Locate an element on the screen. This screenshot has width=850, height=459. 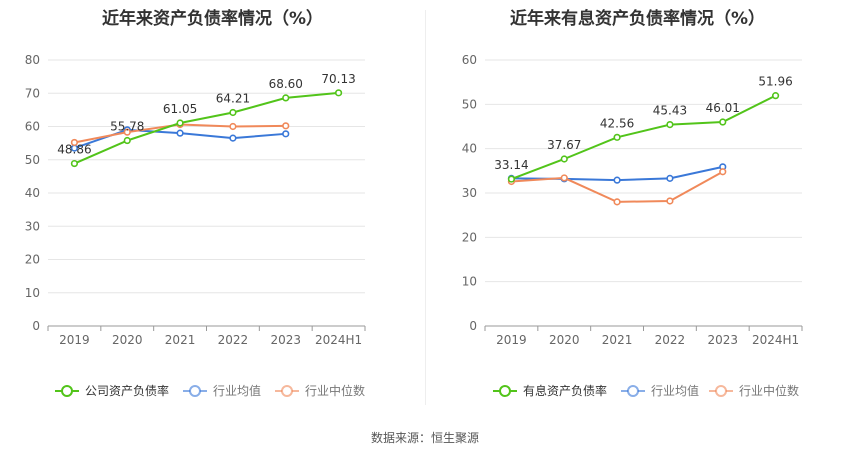
chart-title: 近年来资产负债率情况（%） is located at coordinates (212, 19).